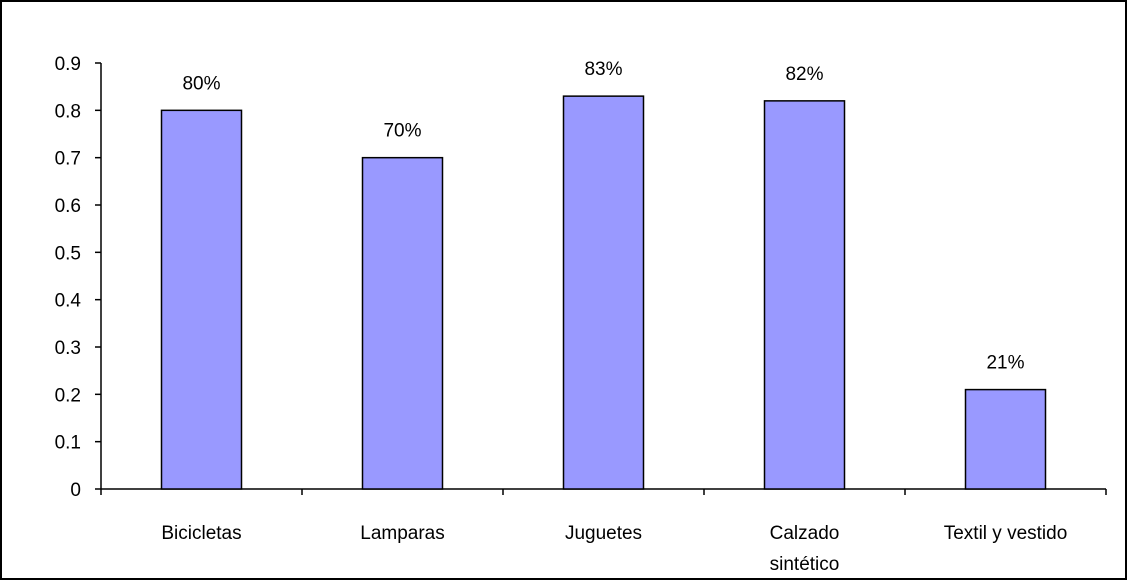 This screenshot has height=580, width=1127. What do you see at coordinates (68, 253) in the screenshot?
I see `y-tick-label: 0.5` at bounding box center [68, 253].